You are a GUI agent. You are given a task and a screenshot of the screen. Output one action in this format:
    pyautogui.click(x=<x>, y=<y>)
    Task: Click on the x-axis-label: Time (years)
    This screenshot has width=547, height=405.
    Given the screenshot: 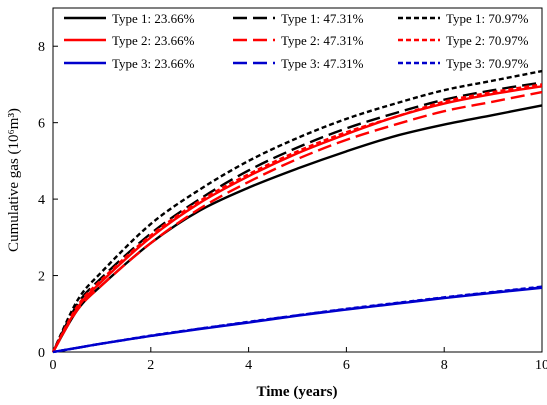 What is the action you would take?
    pyautogui.click(x=297, y=392)
    